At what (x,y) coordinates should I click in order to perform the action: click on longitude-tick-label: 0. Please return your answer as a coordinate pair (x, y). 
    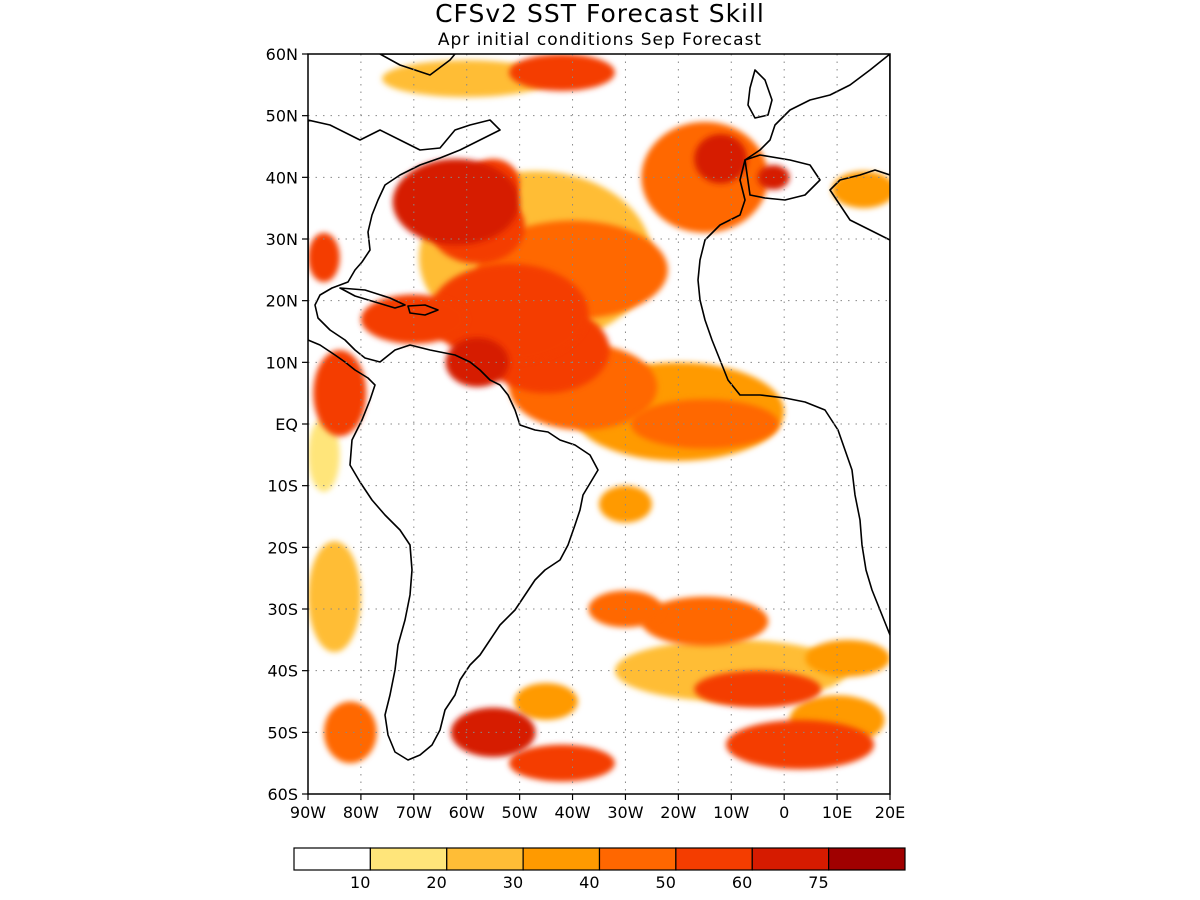
    Looking at the image, I should click on (784, 812).